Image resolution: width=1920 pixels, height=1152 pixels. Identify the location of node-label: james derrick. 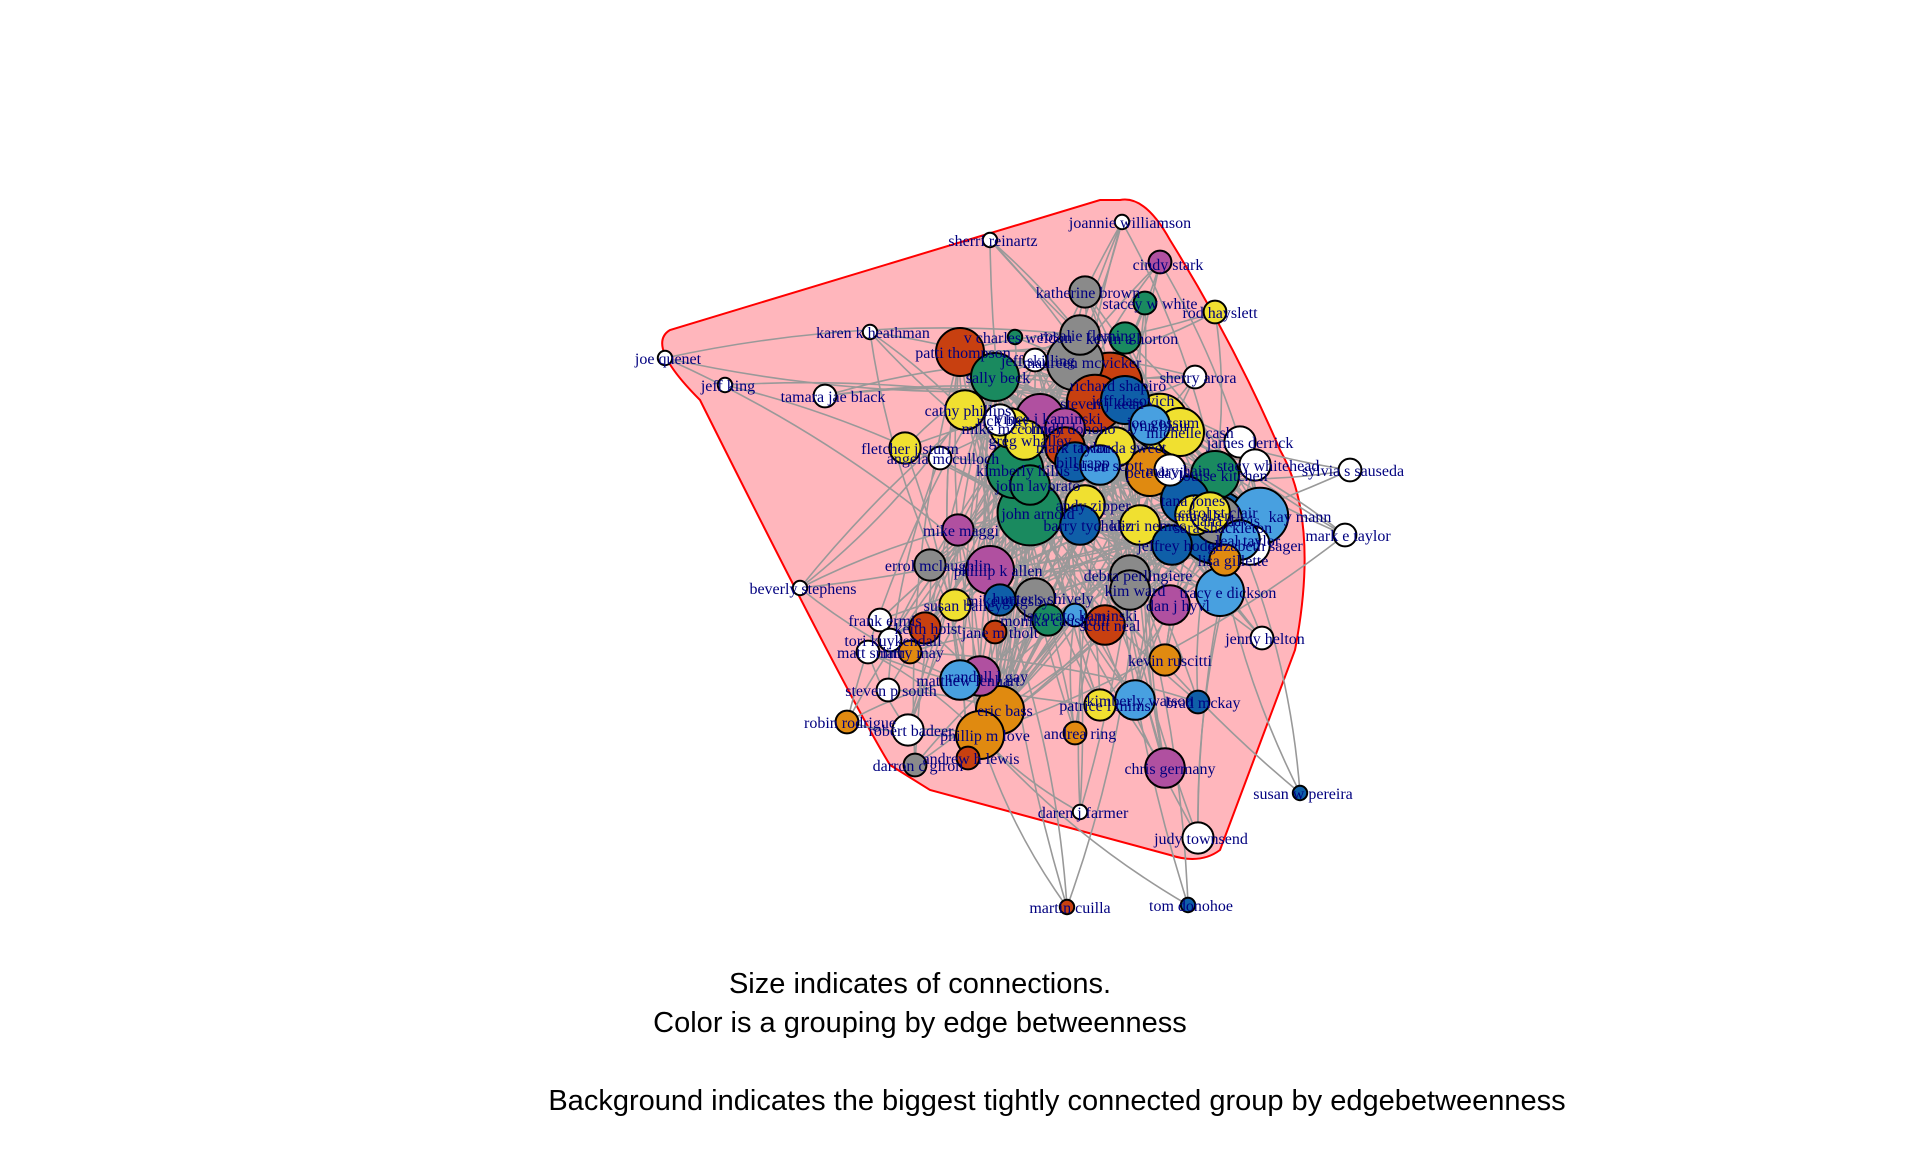
(1250, 443).